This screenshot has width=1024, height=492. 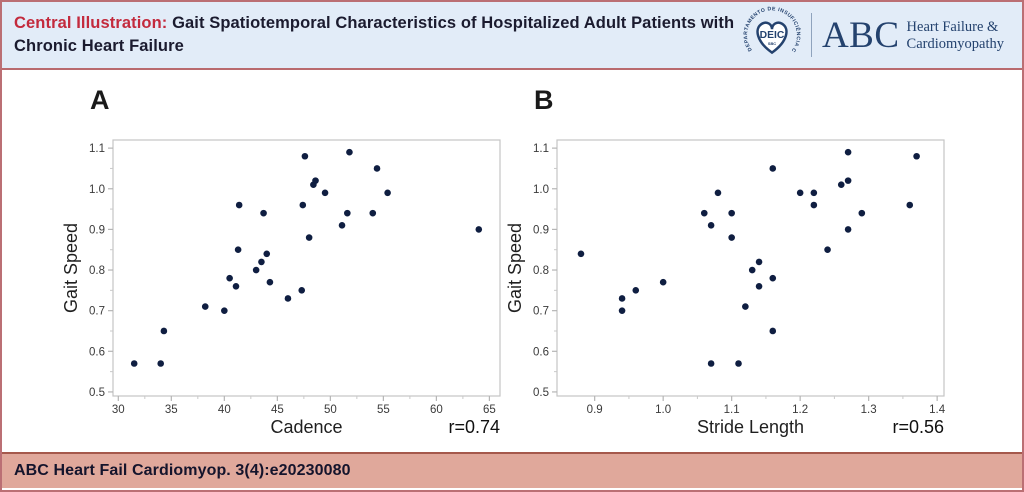 What do you see at coordinates (860, 35) in the screenshot?
I see `brand-abbrev: ABC` at bounding box center [860, 35].